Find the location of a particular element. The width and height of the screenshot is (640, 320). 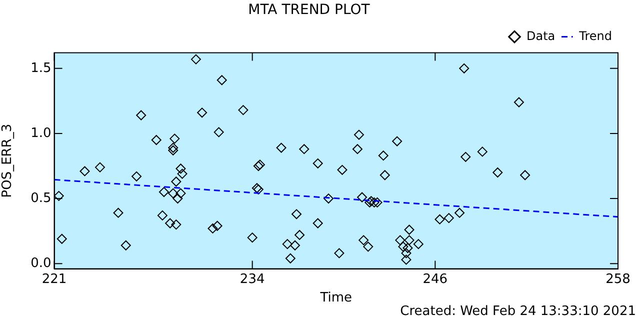

x-tick-label: 221 is located at coordinates (54, 279).